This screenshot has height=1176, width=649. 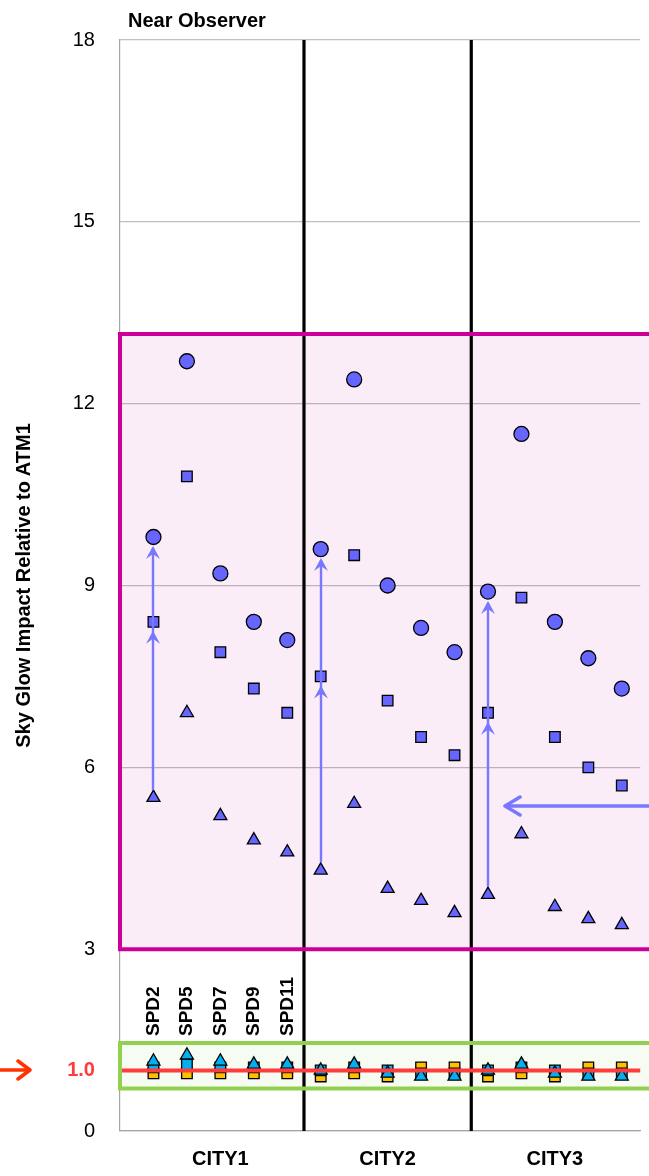 I want to click on y-tick-label: 6, so click(x=89, y=765).